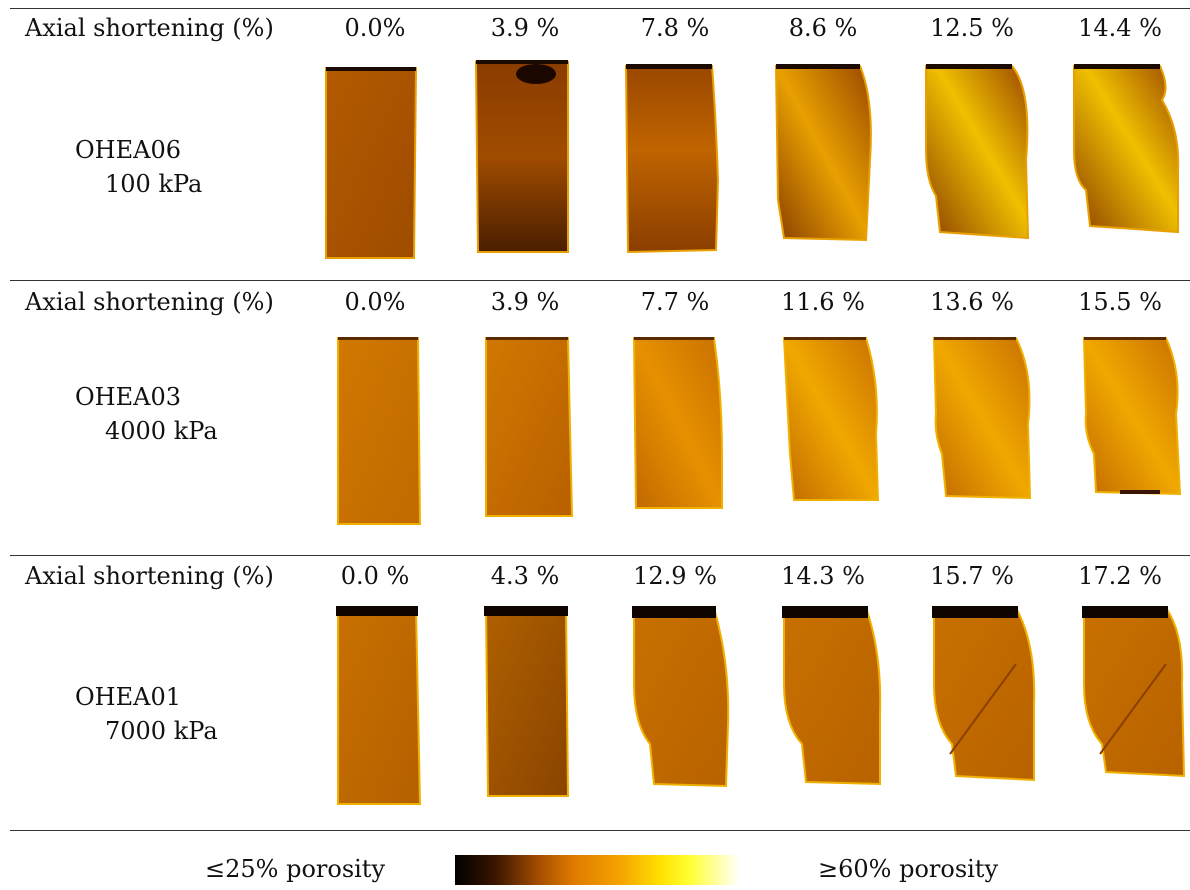  What do you see at coordinates (972, 576) in the screenshot?
I see `shortening-value: 15.7 %` at bounding box center [972, 576].